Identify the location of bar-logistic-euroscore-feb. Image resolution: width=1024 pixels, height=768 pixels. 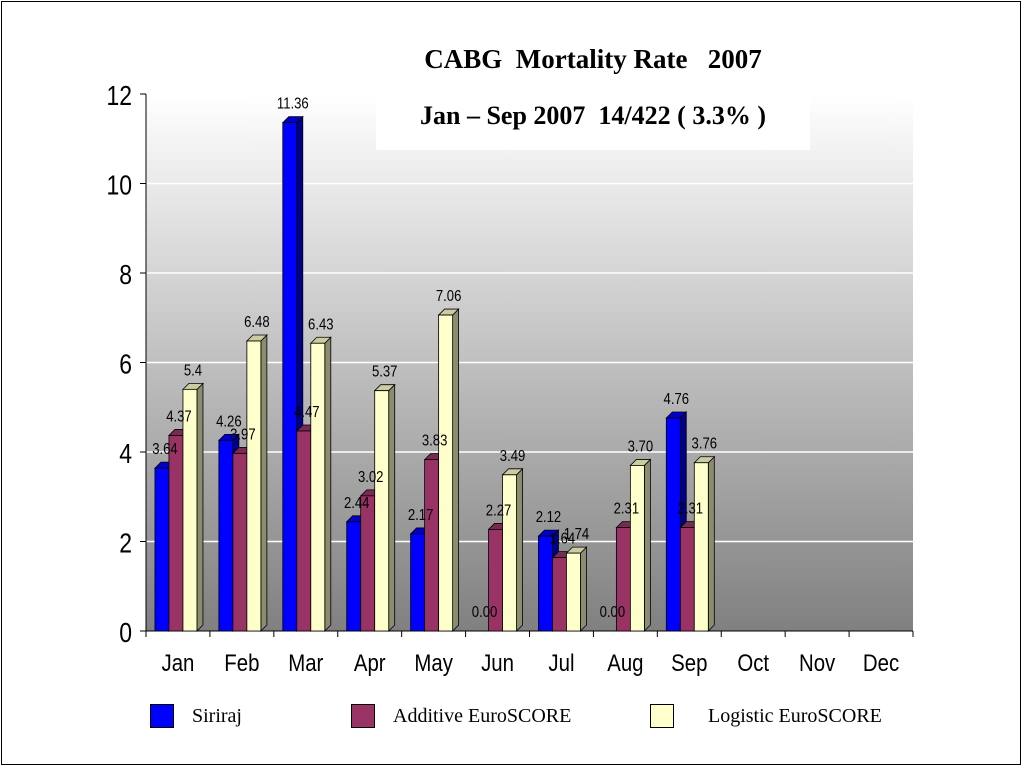
(256, 483).